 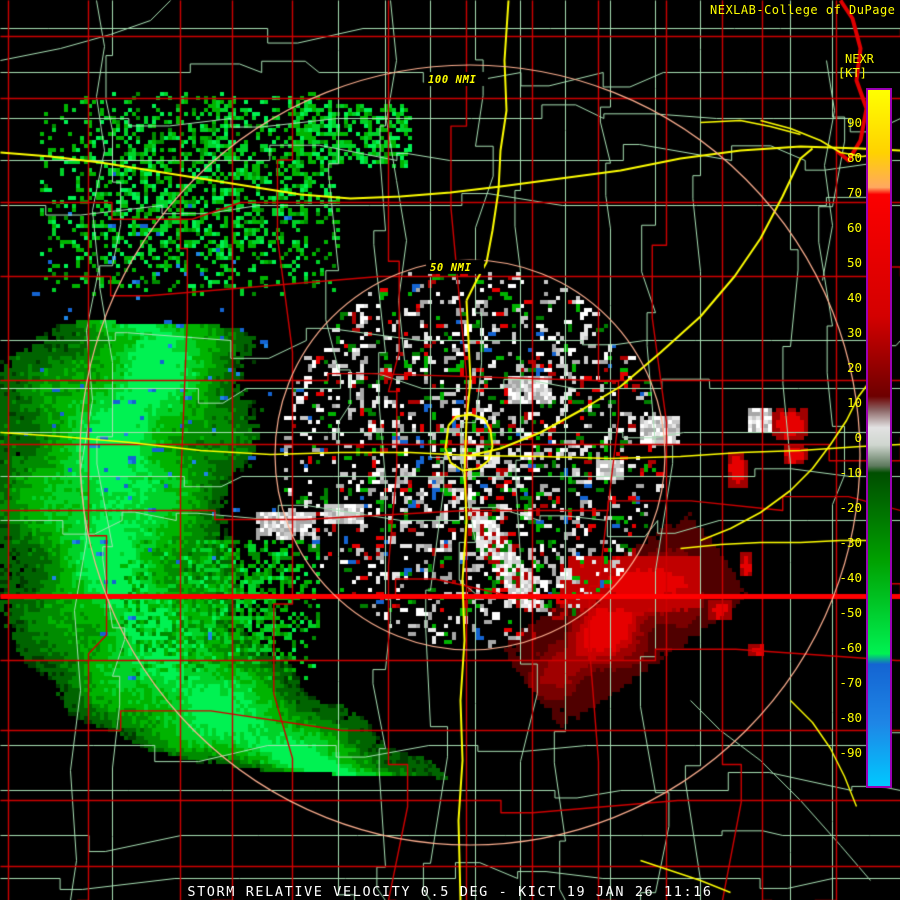 I want to click on colorbar-tick-neg90: -90, so click(x=850, y=752).